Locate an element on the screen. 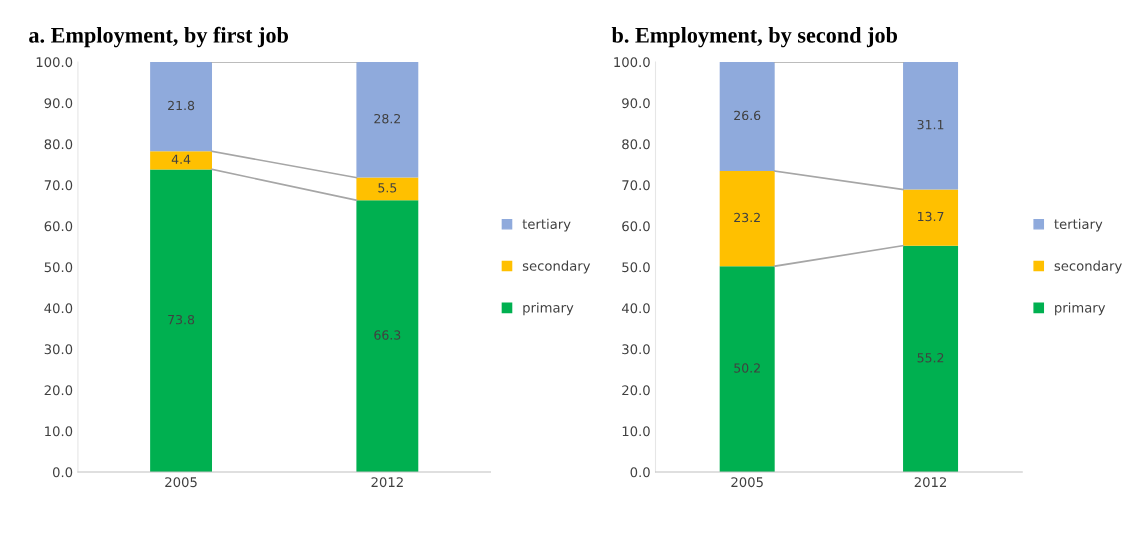 The width and height of the screenshot is (1146, 558). chart-title: b. Employment, by second job is located at coordinates (754, 37).